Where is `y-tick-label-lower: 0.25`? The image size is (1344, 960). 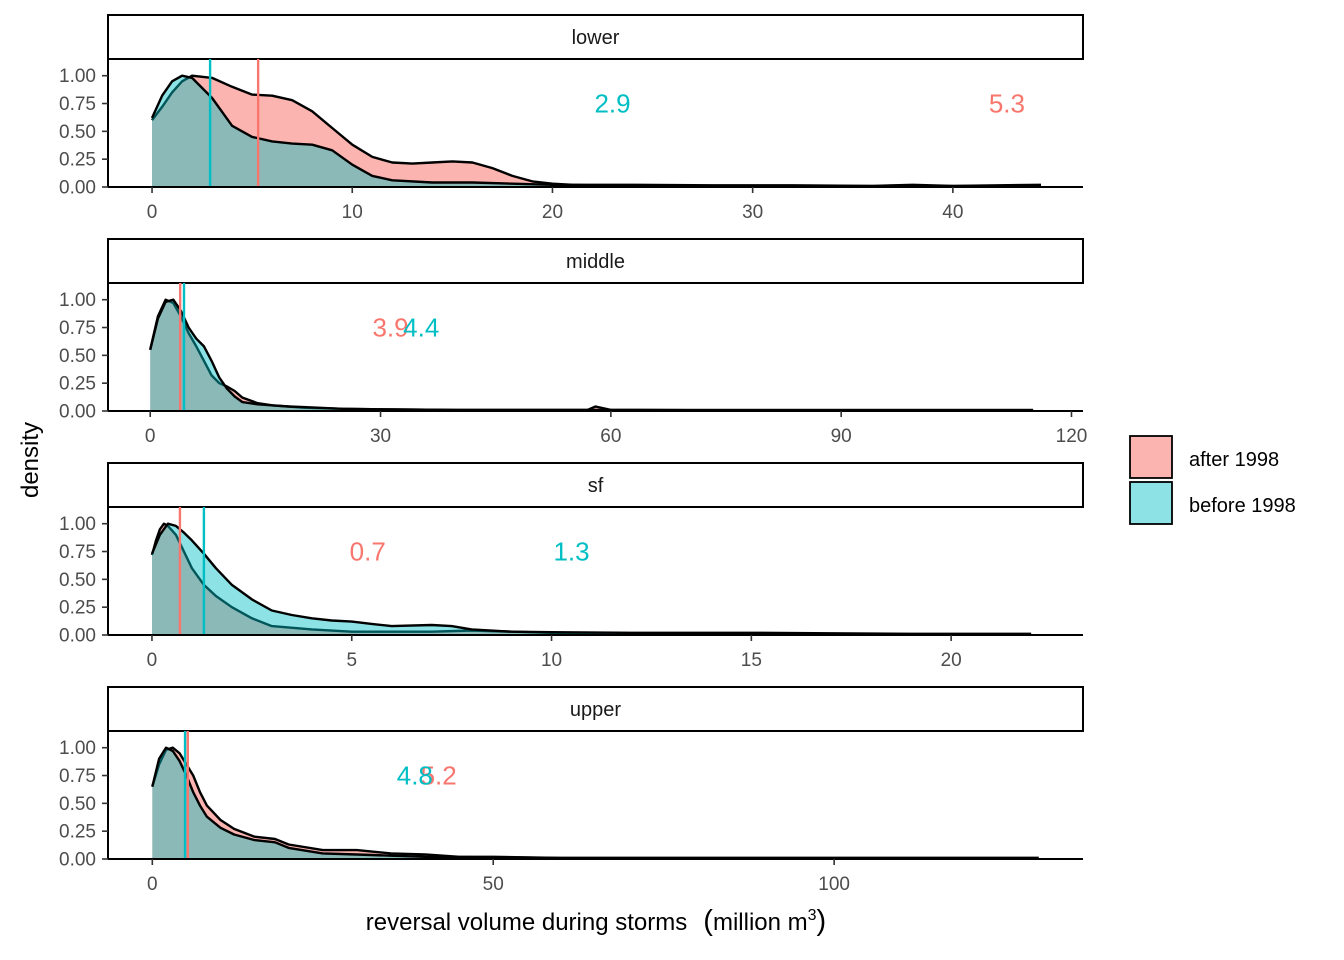
y-tick-label-lower: 0.25 is located at coordinates (77, 160).